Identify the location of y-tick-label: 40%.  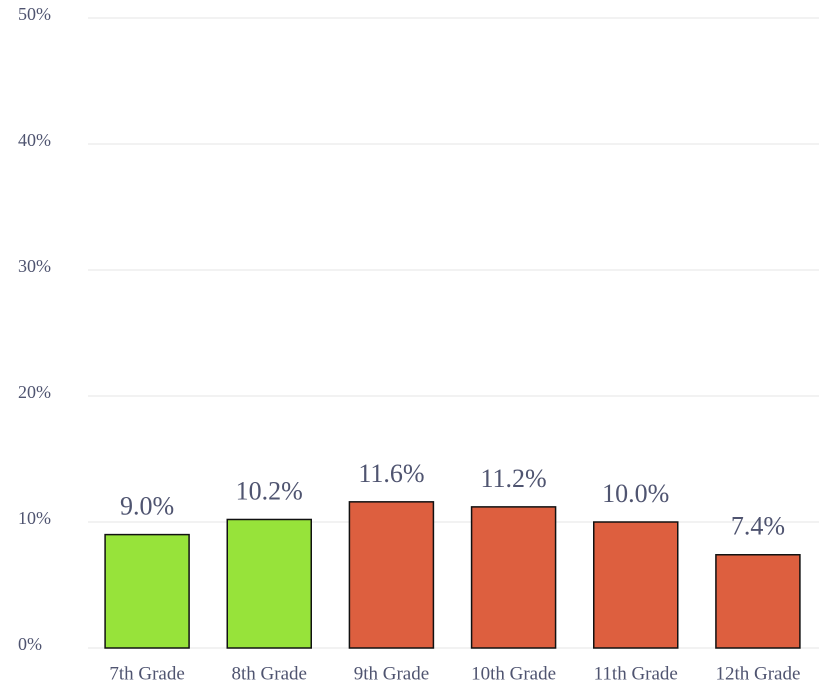
(34, 140).